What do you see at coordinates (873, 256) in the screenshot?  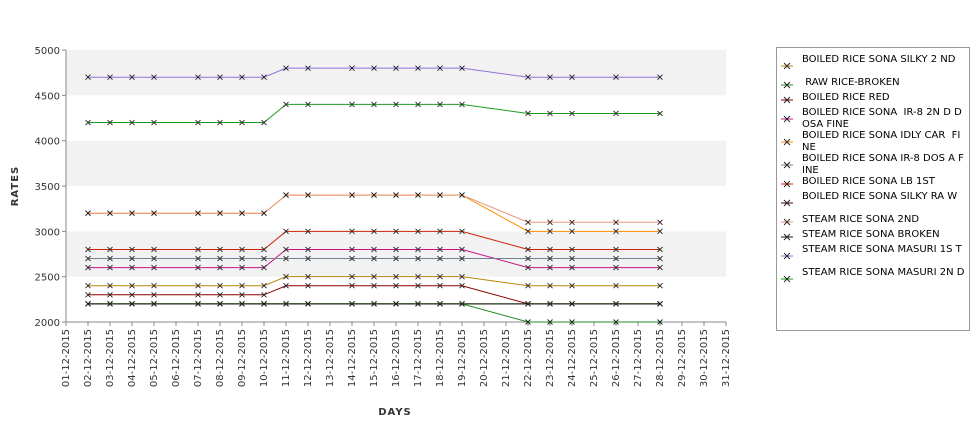 I see `legend-item: STEAM RICE SONA MASURI 1S T` at bounding box center [873, 256].